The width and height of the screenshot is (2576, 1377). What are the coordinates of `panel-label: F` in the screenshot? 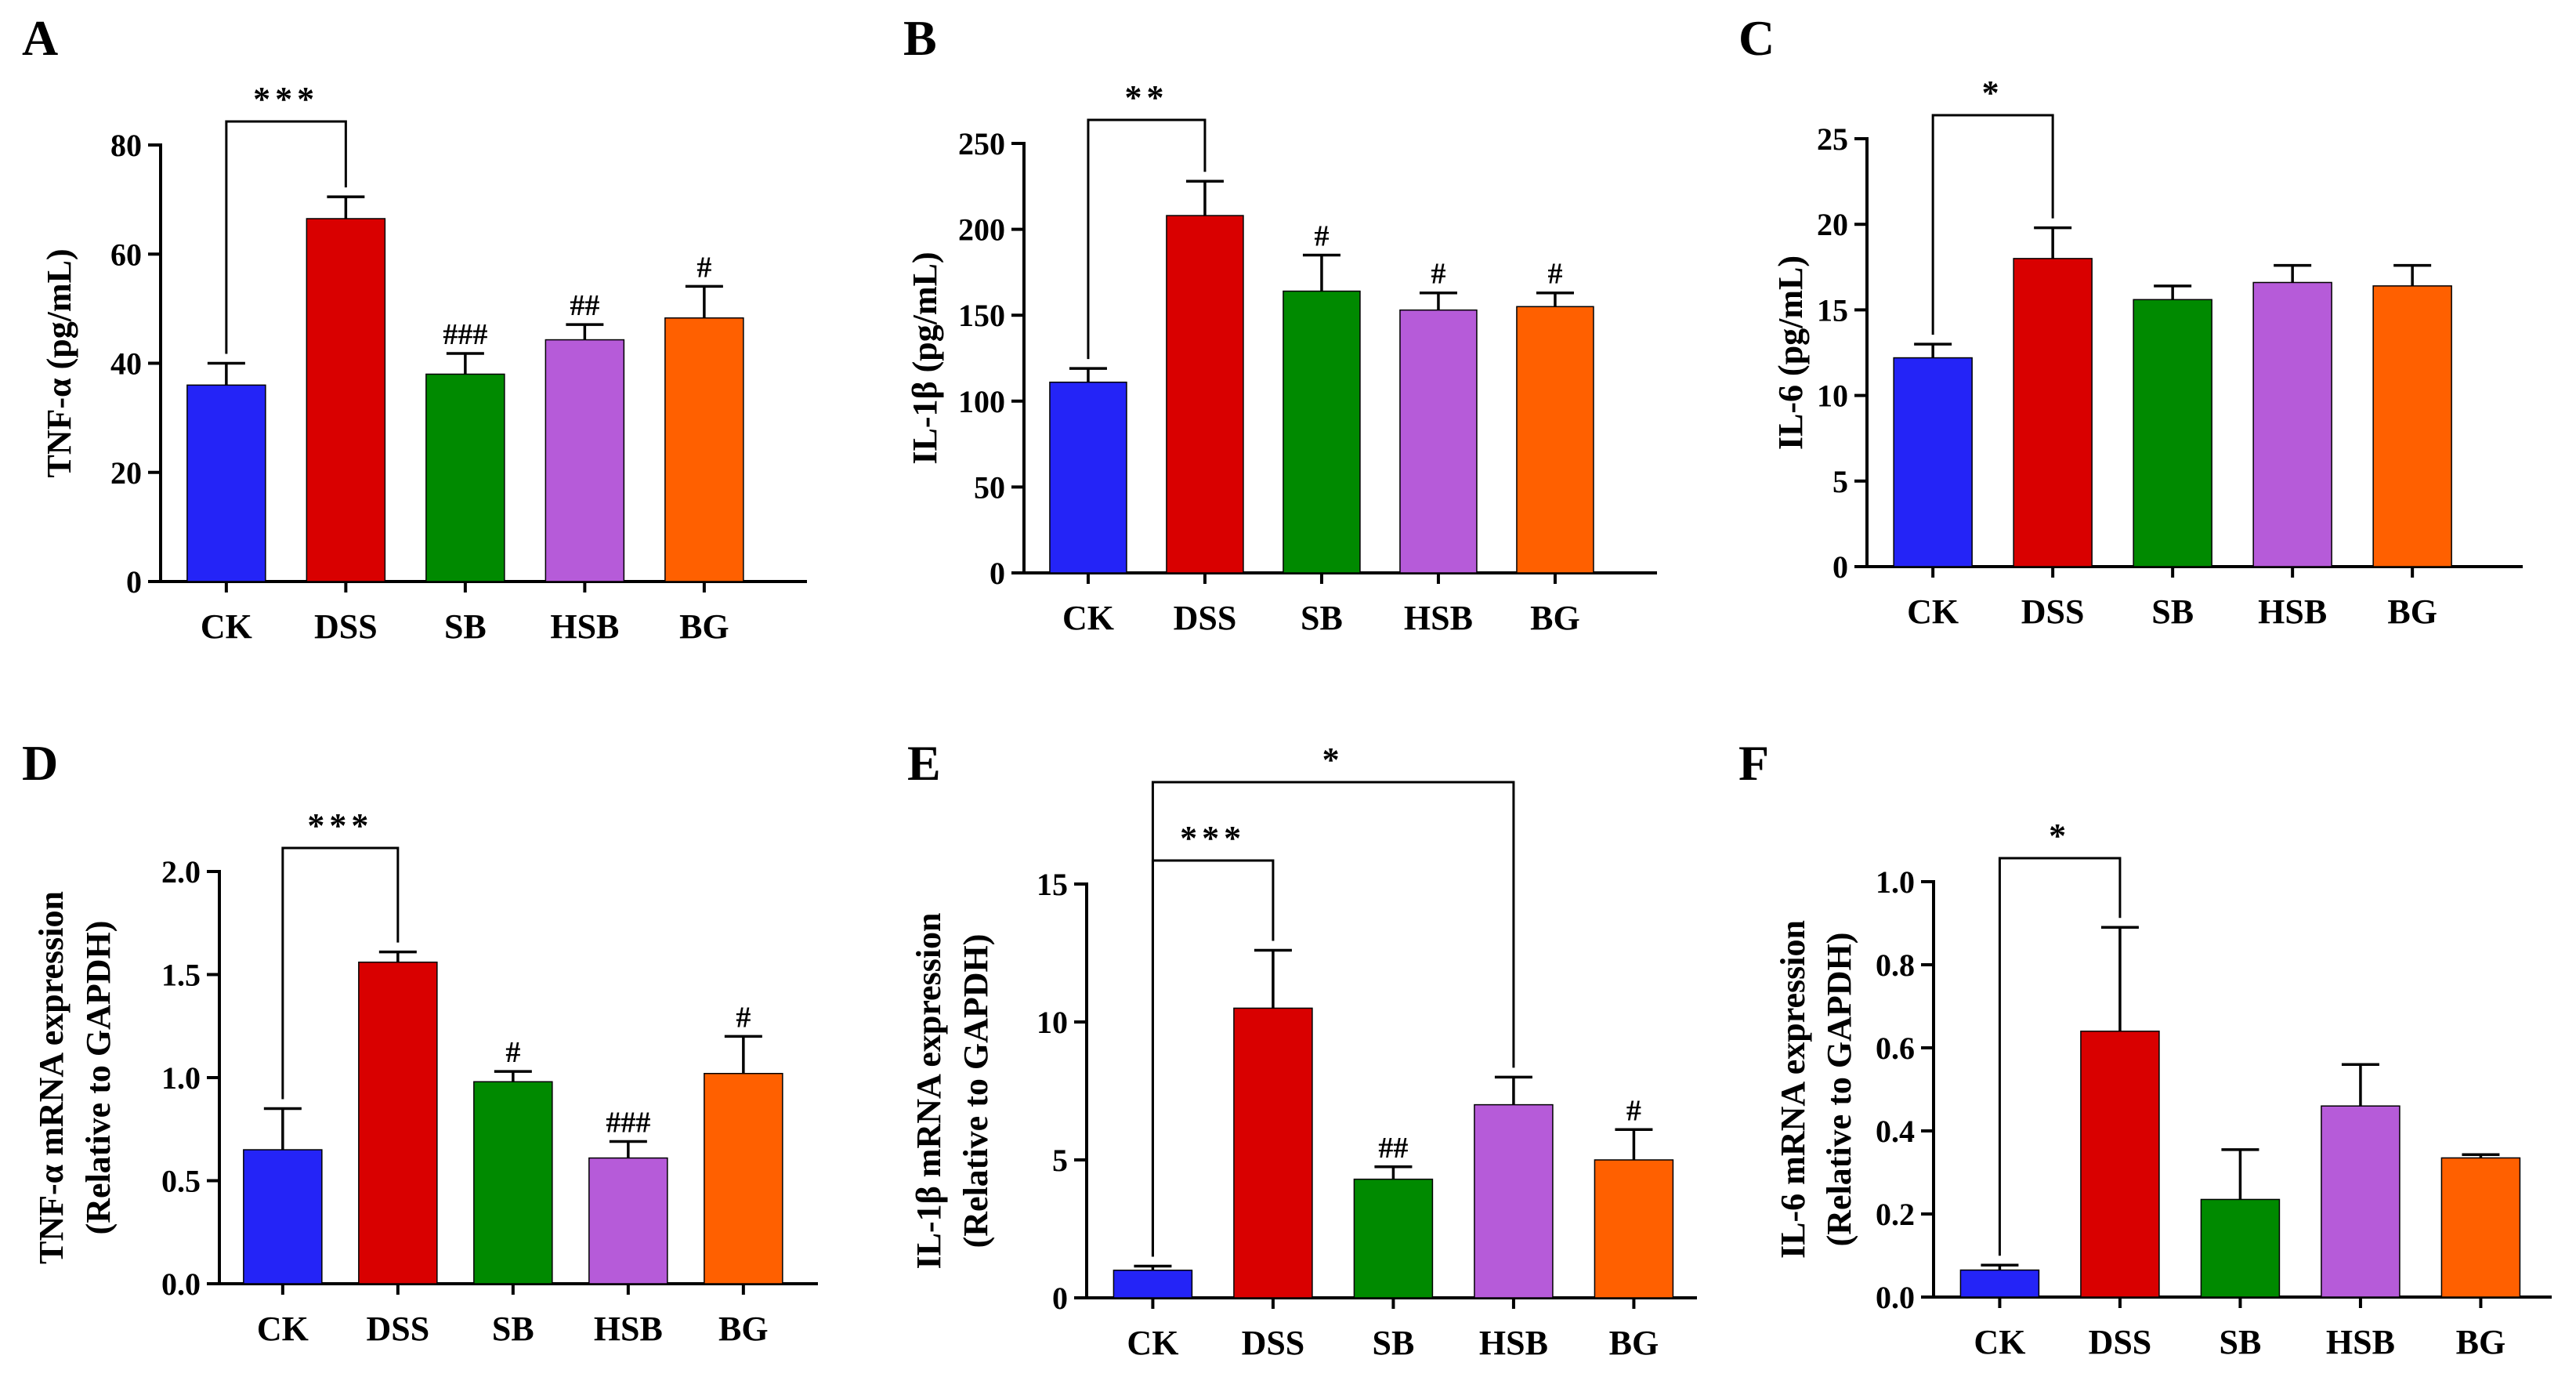 It's located at (1754, 763).